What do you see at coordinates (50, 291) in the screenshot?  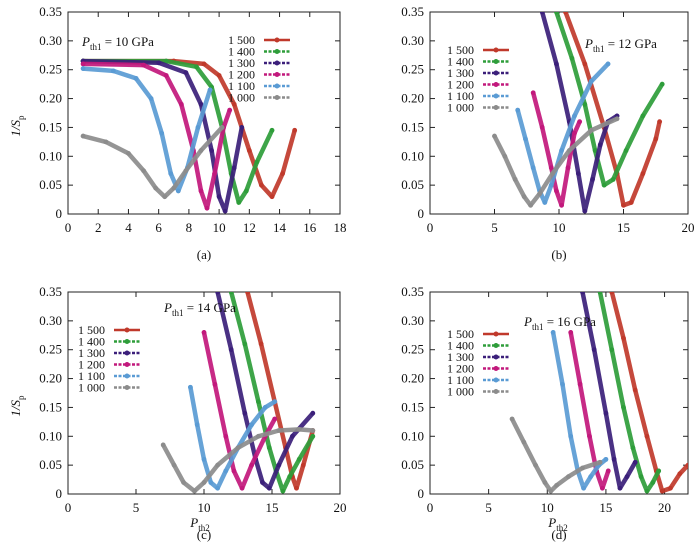 I see `y-tick-label: 0.35` at bounding box center [50, 291].